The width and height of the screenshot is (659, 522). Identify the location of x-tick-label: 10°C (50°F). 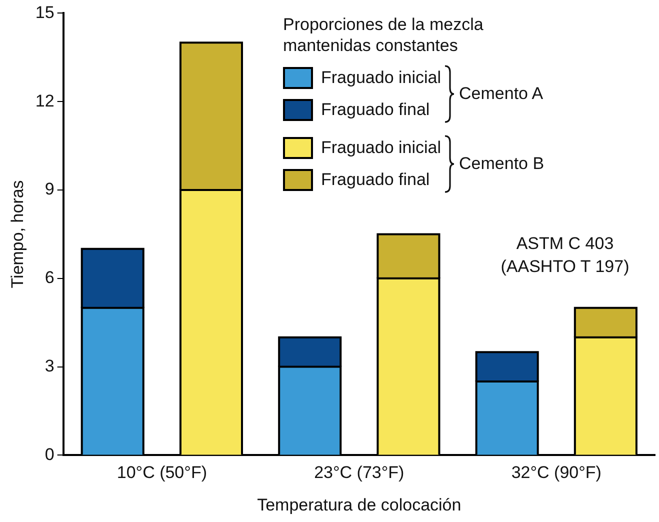
(161, 472).